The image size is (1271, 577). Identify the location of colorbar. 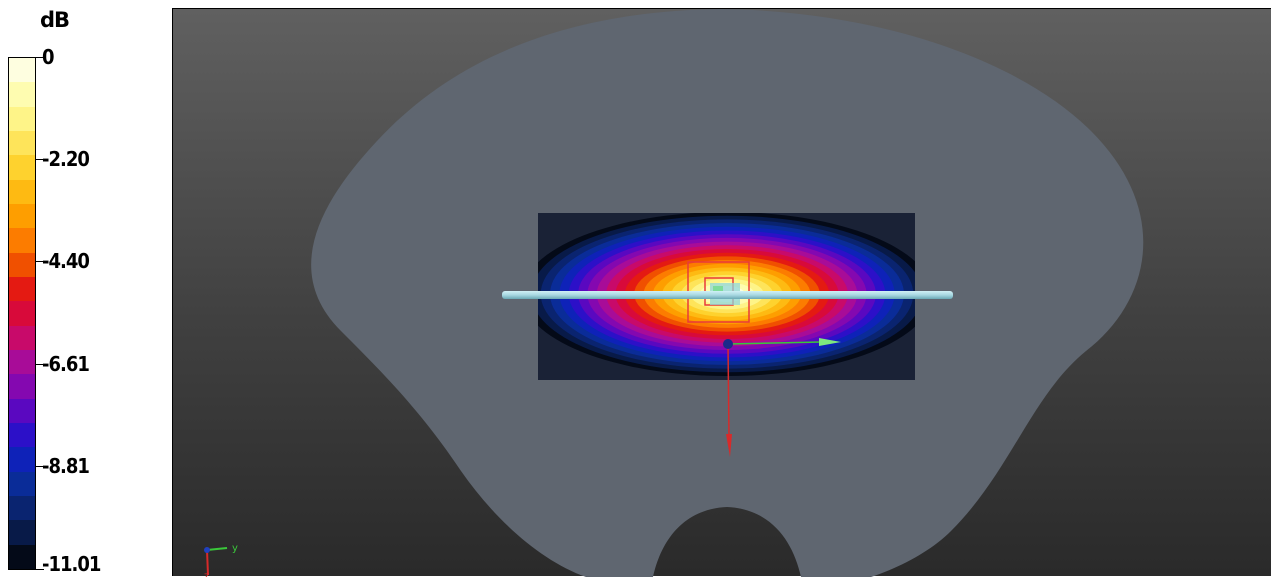
(22, 313).